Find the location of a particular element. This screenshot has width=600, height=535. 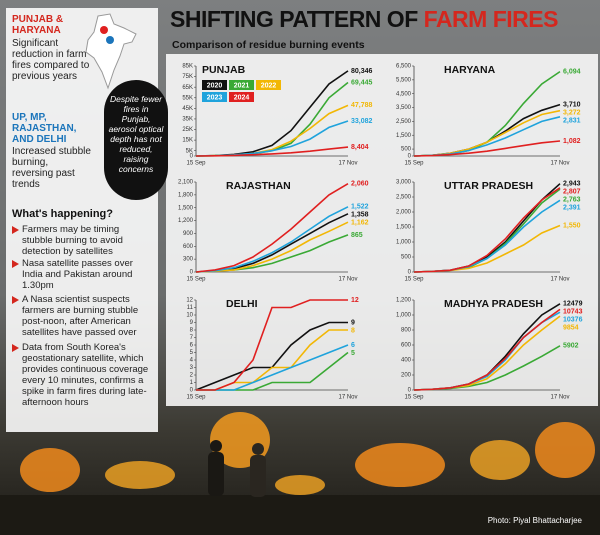

value-label: 10743 is located at coordinates (573, 312).